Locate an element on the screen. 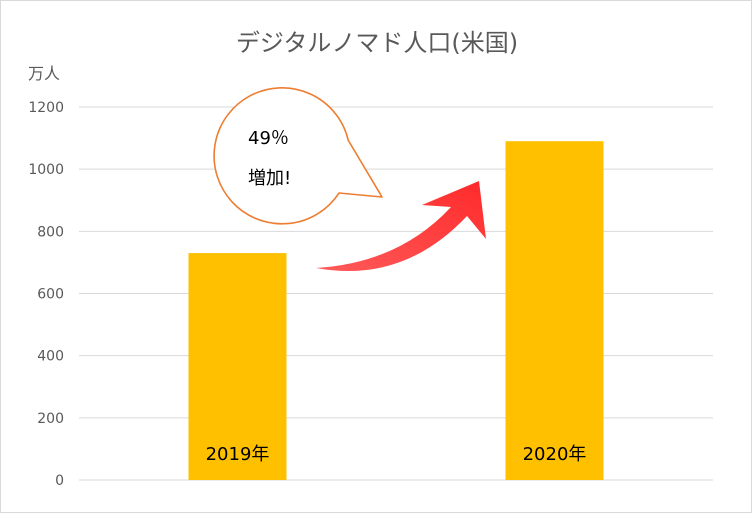  y-tick-label: 600 is located at coordinates (50, 295).